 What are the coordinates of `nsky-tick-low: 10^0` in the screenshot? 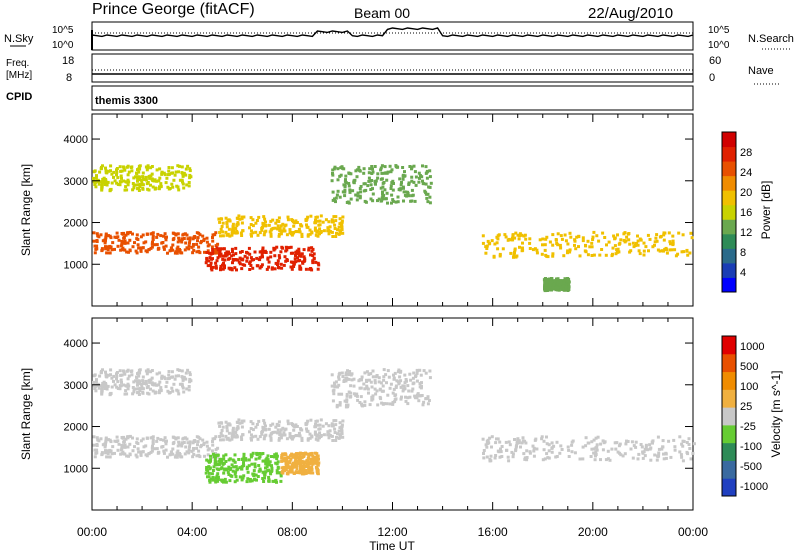 It's located at (63, 45).